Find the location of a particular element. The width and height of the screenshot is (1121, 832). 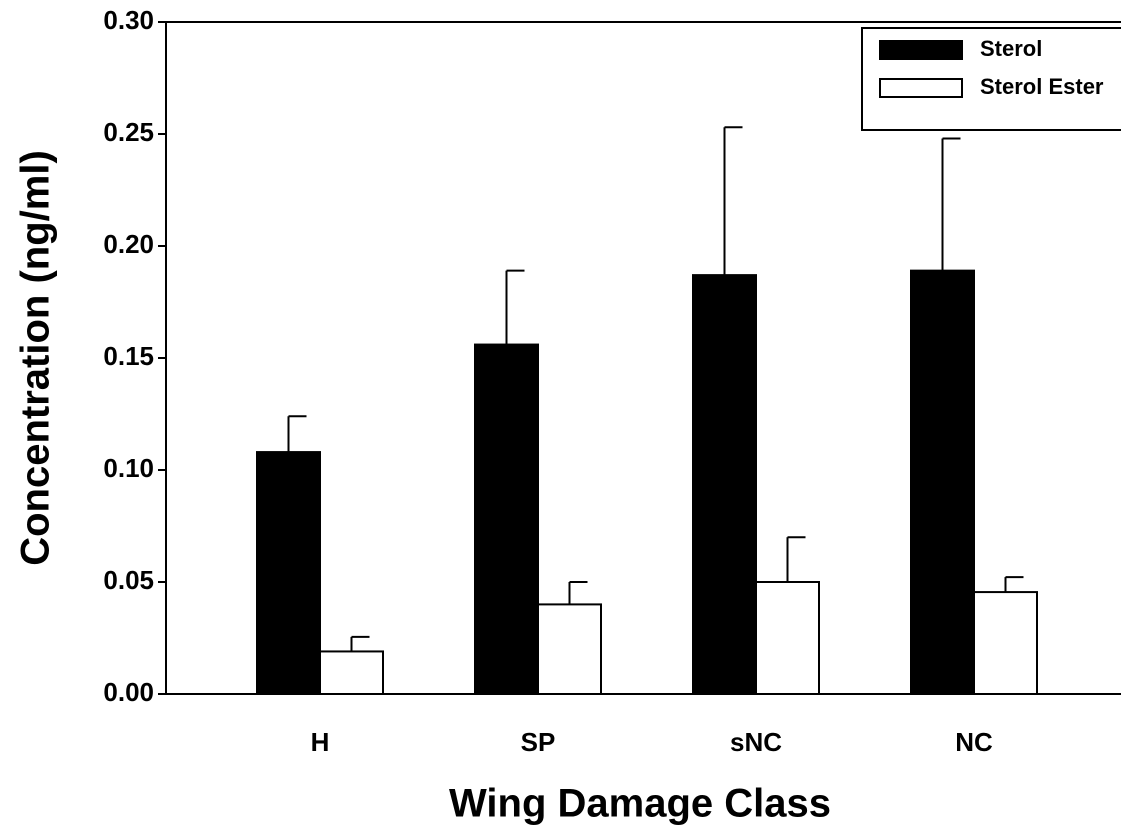

y-tick-label: 0.25 is located at coordinates (128, 132).